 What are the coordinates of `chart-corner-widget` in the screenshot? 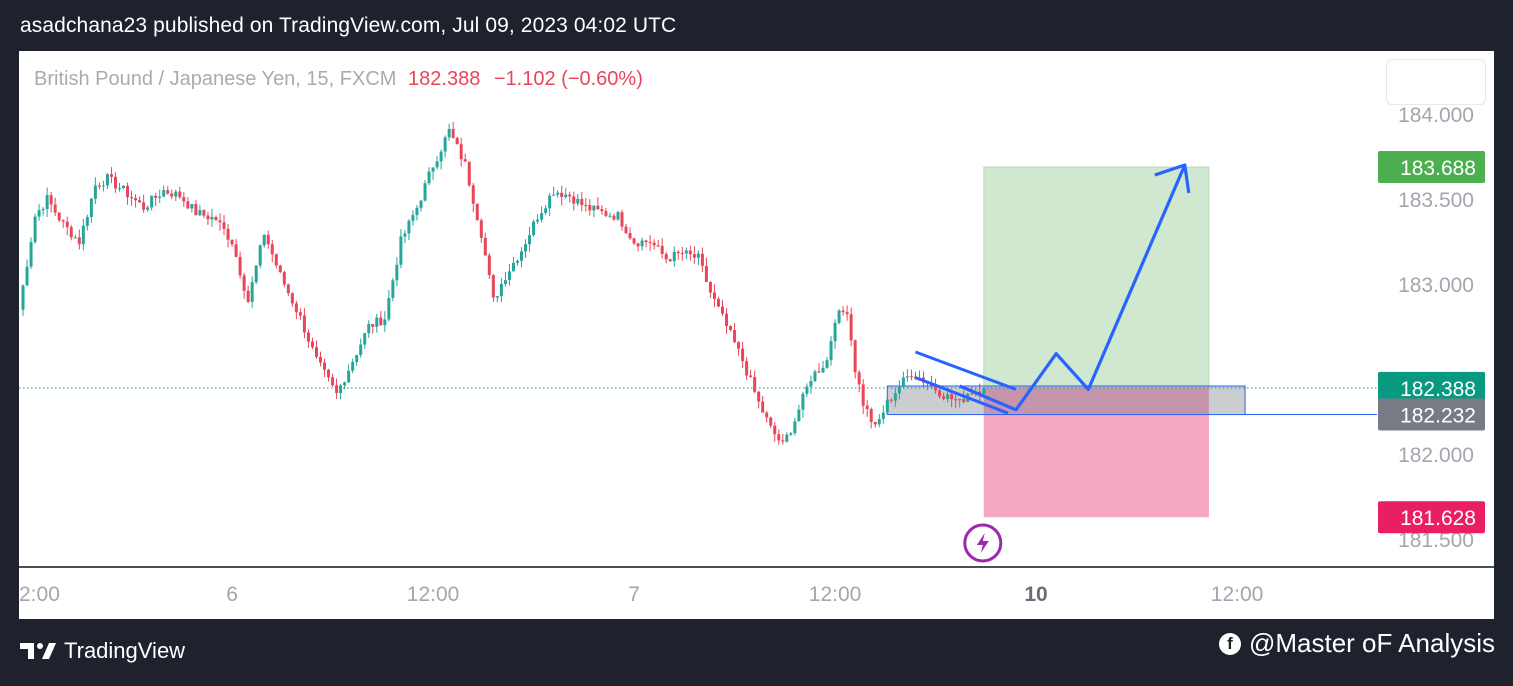 It's located at (1436, 82).